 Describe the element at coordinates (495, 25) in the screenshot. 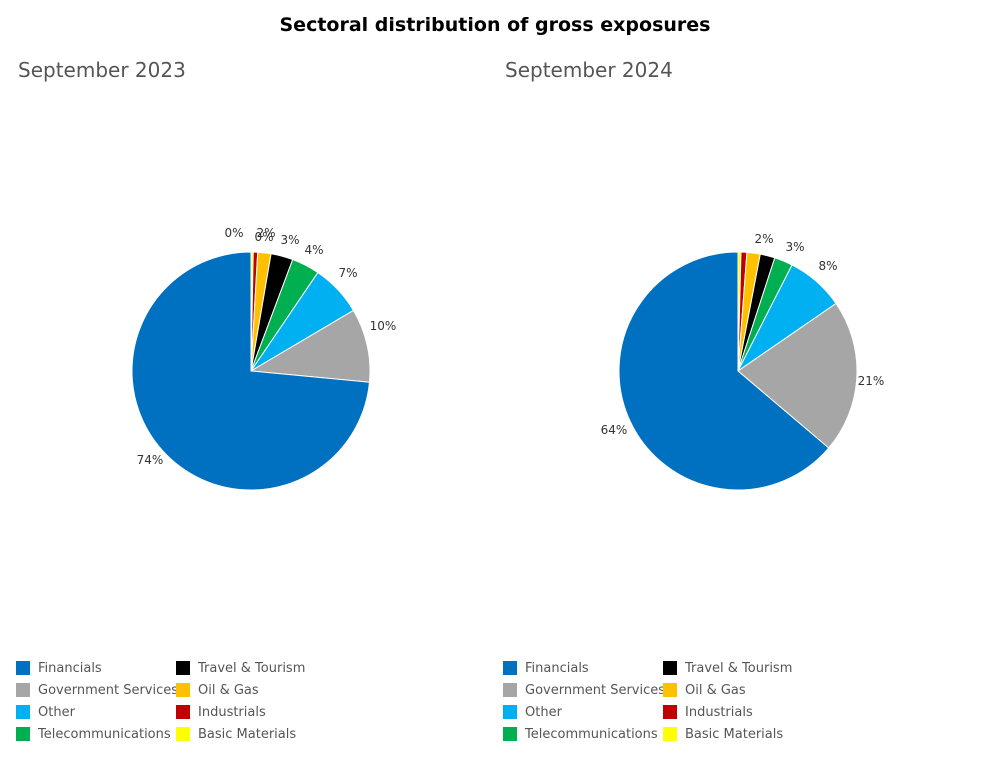

I see `chart-title: Sectoral distribution of gross exposures` at that location.